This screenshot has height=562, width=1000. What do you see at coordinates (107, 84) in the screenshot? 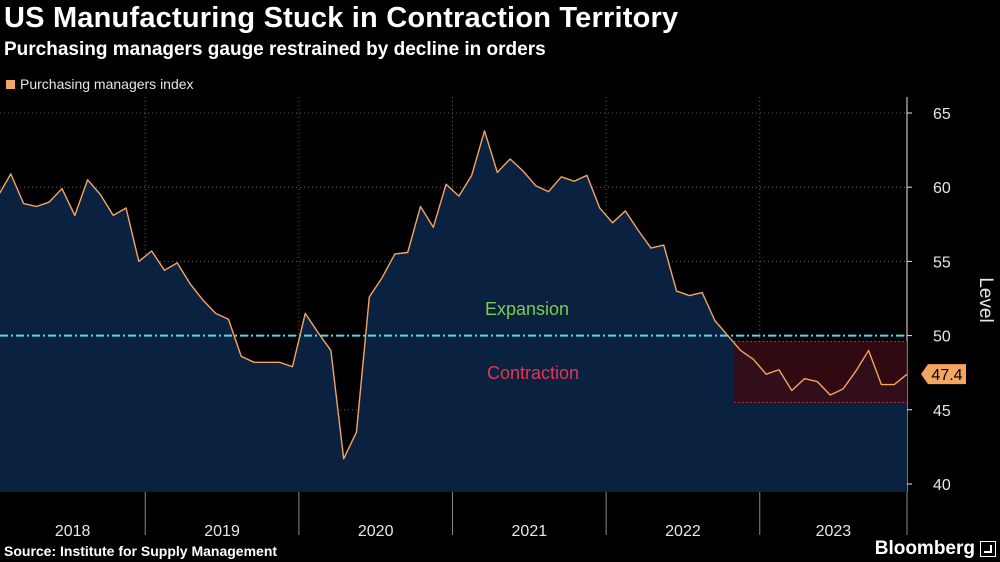
I see `legend-label: Purchasing managers index` at bounding box center [107, 84].